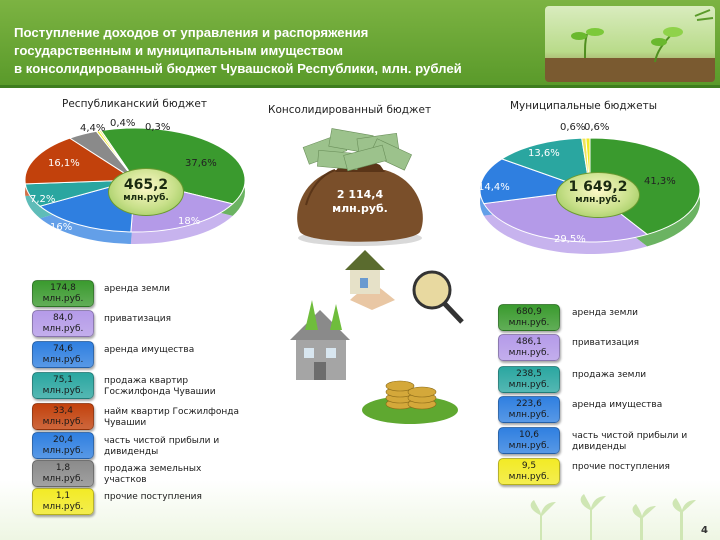  What do you see at coordinates (135, 104) in the screenshot?
I see `republican-budget-title: Республиканский бюджет` at bounding box center [135, 104].